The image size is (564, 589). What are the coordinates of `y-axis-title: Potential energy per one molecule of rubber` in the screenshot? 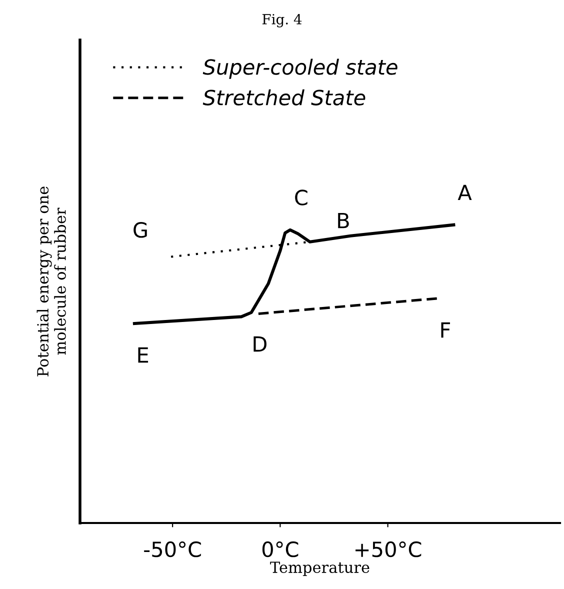 It's located at (51, 281).